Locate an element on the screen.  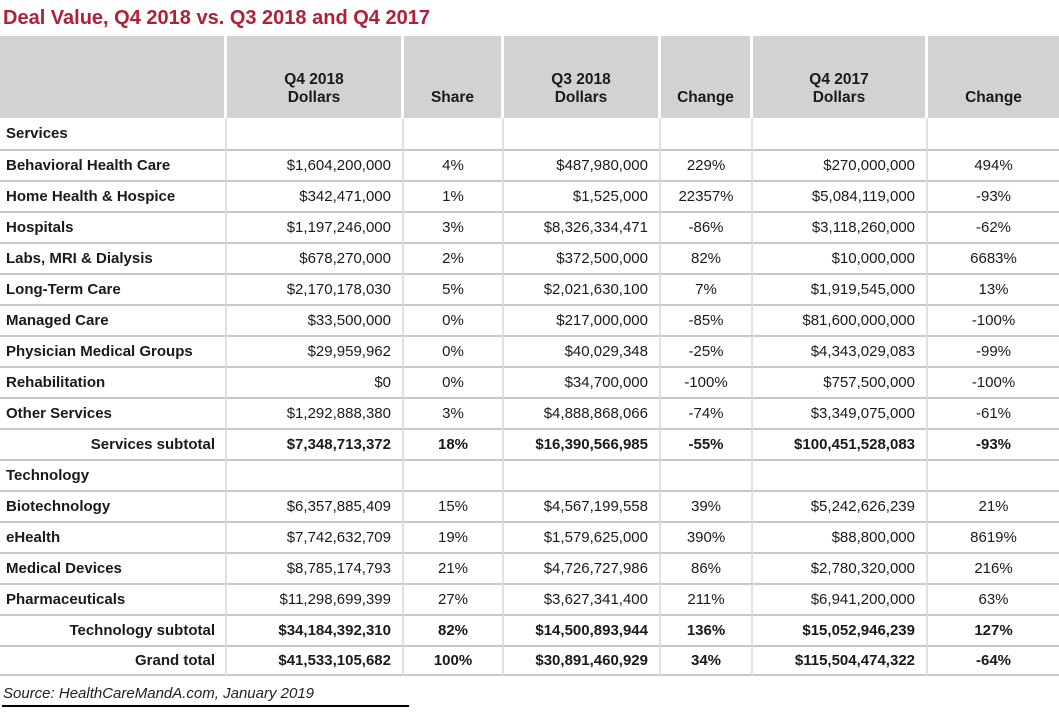
cell: 100% is located at coordinates (454, 660).